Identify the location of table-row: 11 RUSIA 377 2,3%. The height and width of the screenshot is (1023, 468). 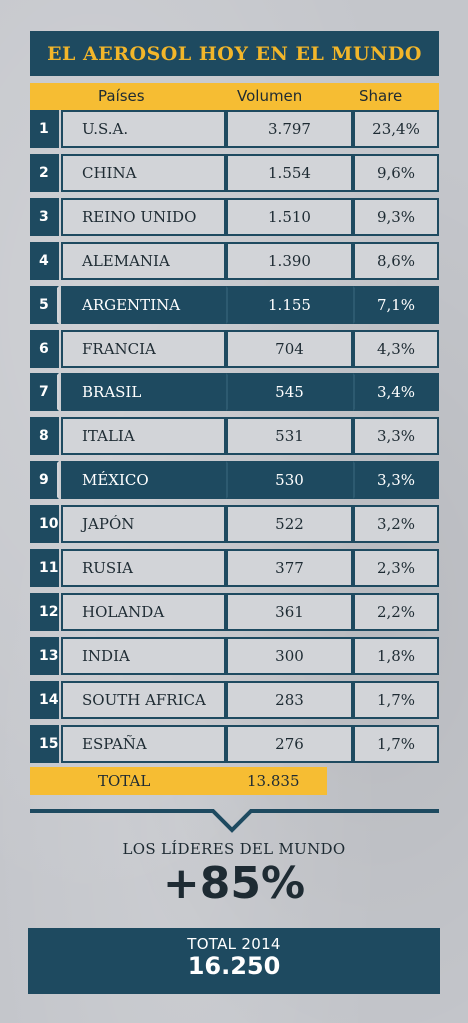
(234, 568).